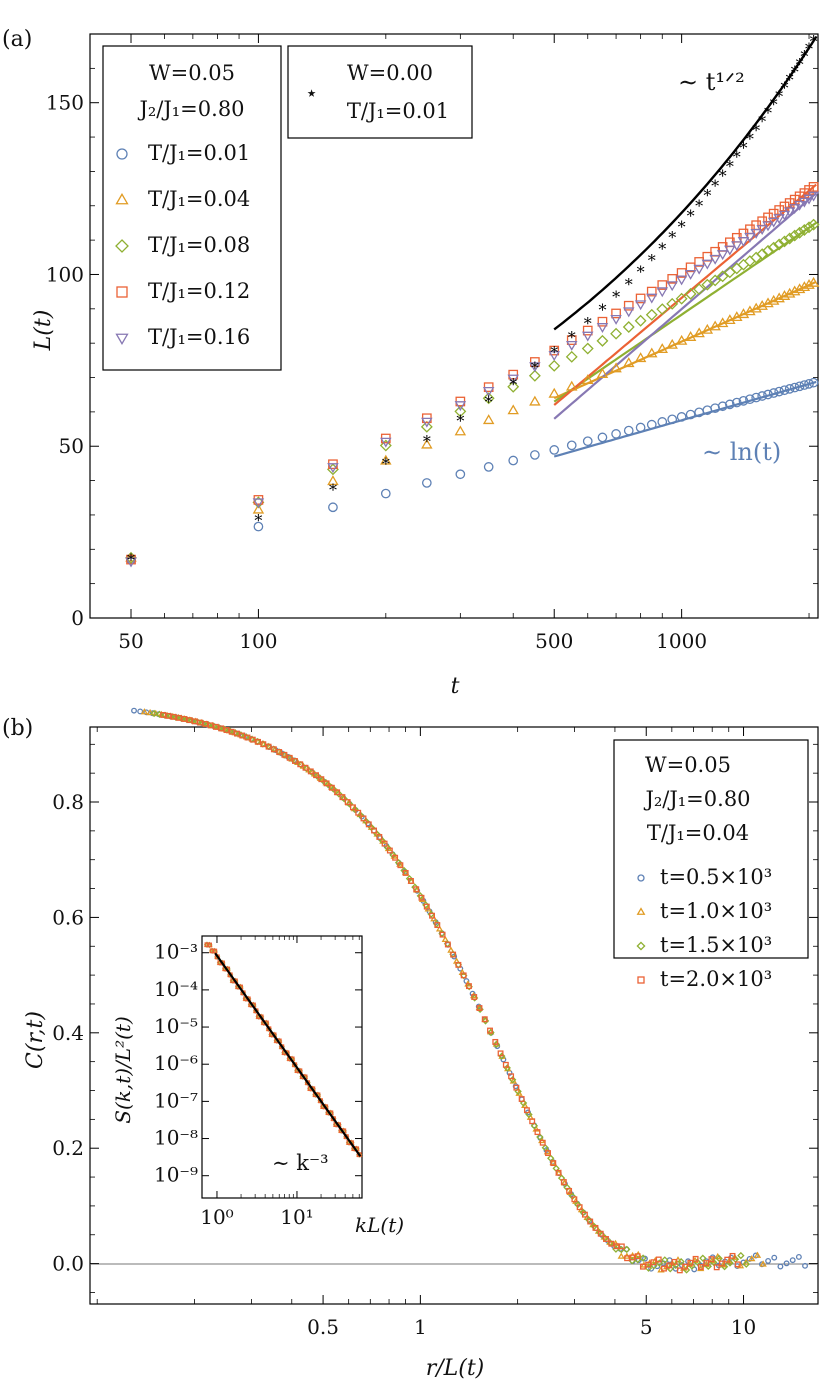 This screenshot has height=1387, width=822. What do you see at coordinates (122, 339) in the screenshot?
I see `legend-a-marker-purple` at bounding box center [122, 339].